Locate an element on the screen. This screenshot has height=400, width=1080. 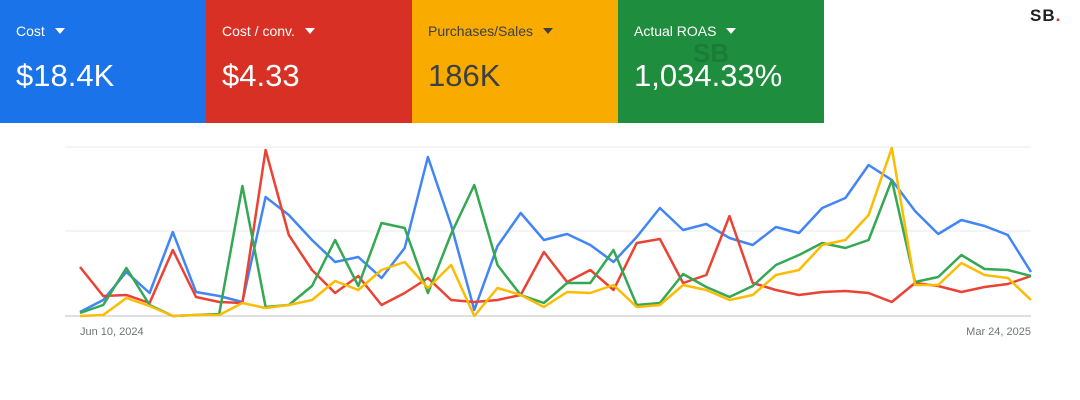
metric-label: Cost is located at coordinates (111, 31).